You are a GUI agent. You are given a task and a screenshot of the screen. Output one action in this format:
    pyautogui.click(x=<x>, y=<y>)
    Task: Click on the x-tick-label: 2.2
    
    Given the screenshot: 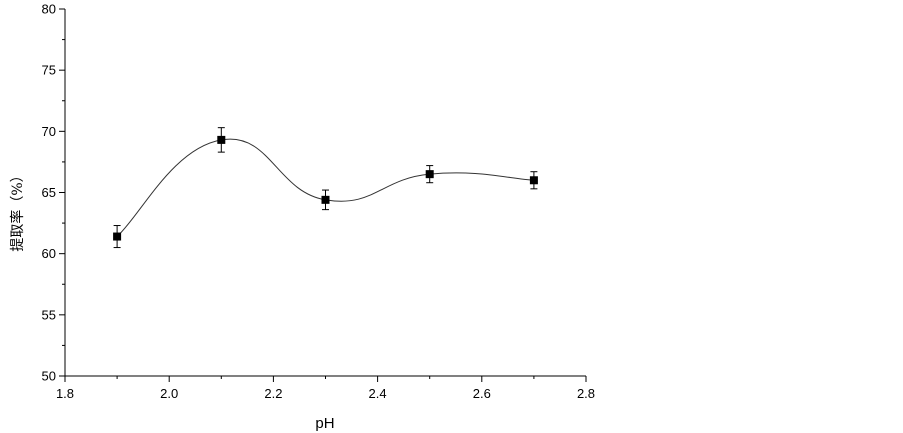 What is the action you would take?
    pyautogui.click(x=273, y=393)
    